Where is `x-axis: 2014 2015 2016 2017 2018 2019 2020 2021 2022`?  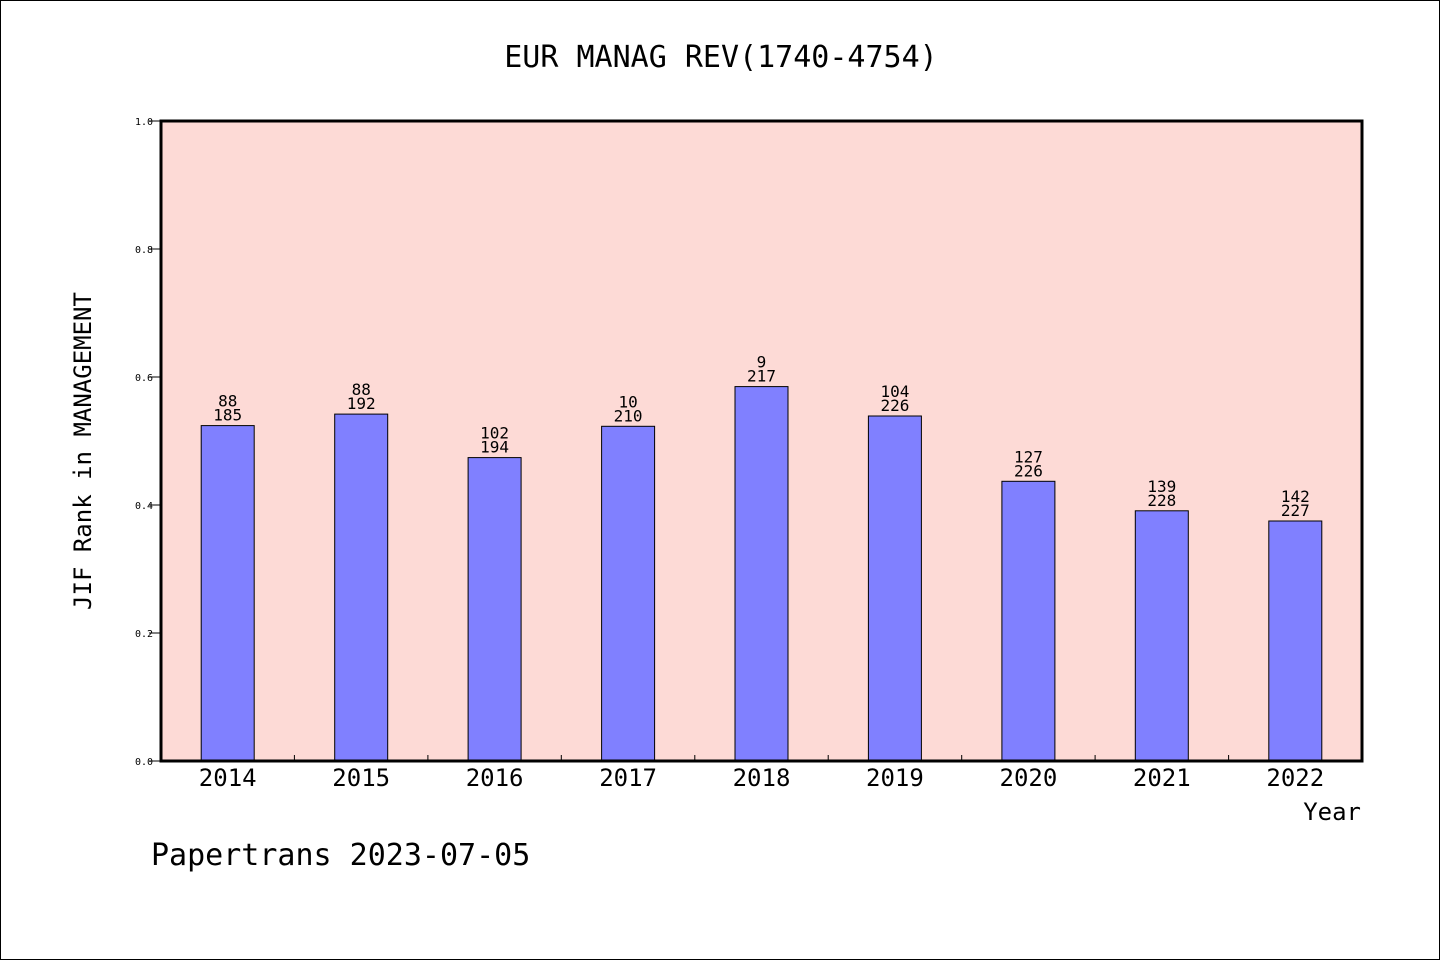
x-axis: 2014 2015 2016 2017 2018 2019 2020 2021 2022 is located at coordinates (761, 773).